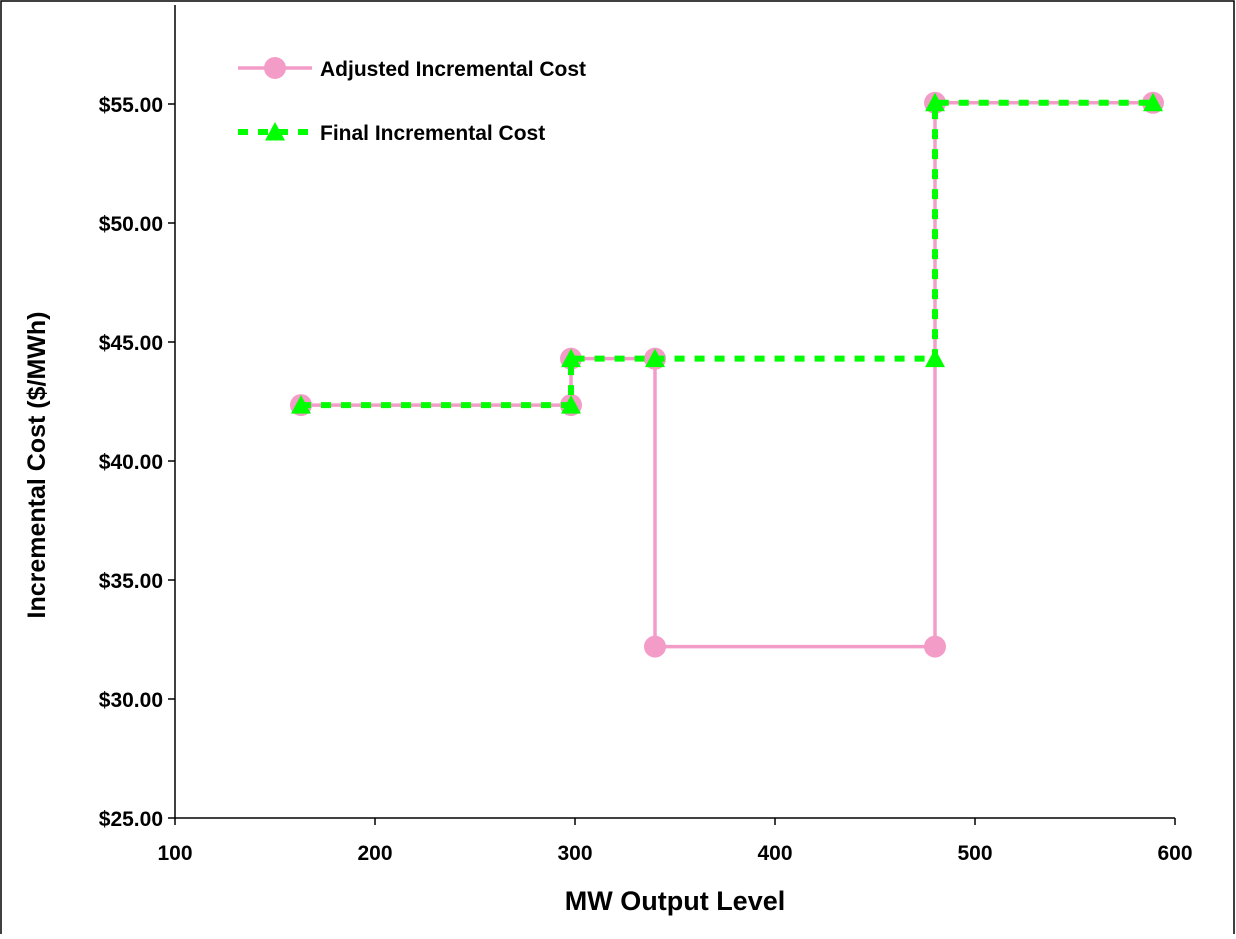 Image resolution: width=1236 pixels, height=939 pixels. Describe the element at coordinates (131, 581) in the screenshot. I see `y-tick-label: $35.00` at that location.